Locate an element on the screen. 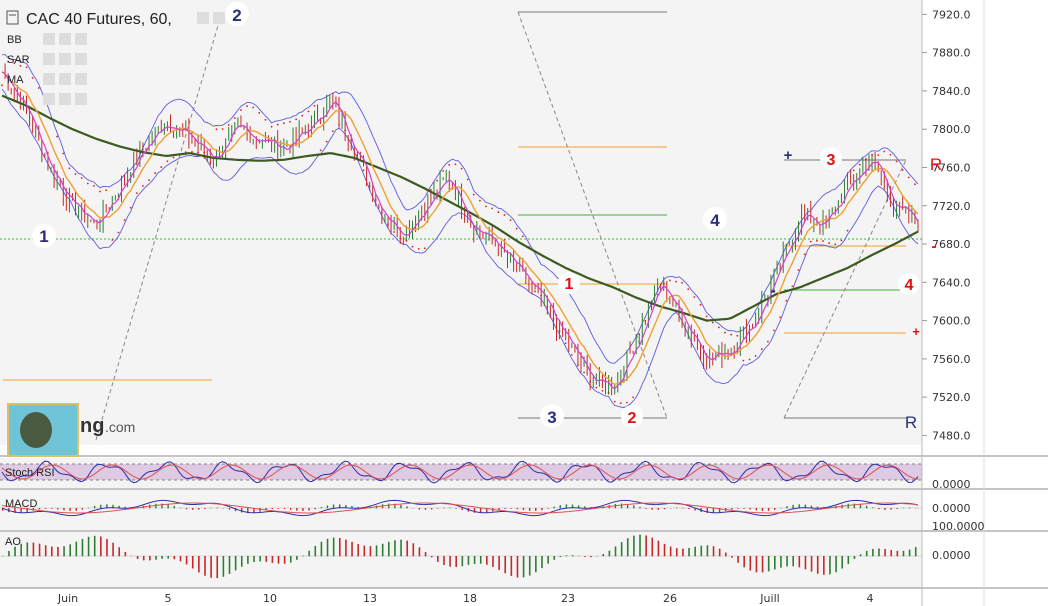  title-eye-icon is located at coordinates (203, 18).